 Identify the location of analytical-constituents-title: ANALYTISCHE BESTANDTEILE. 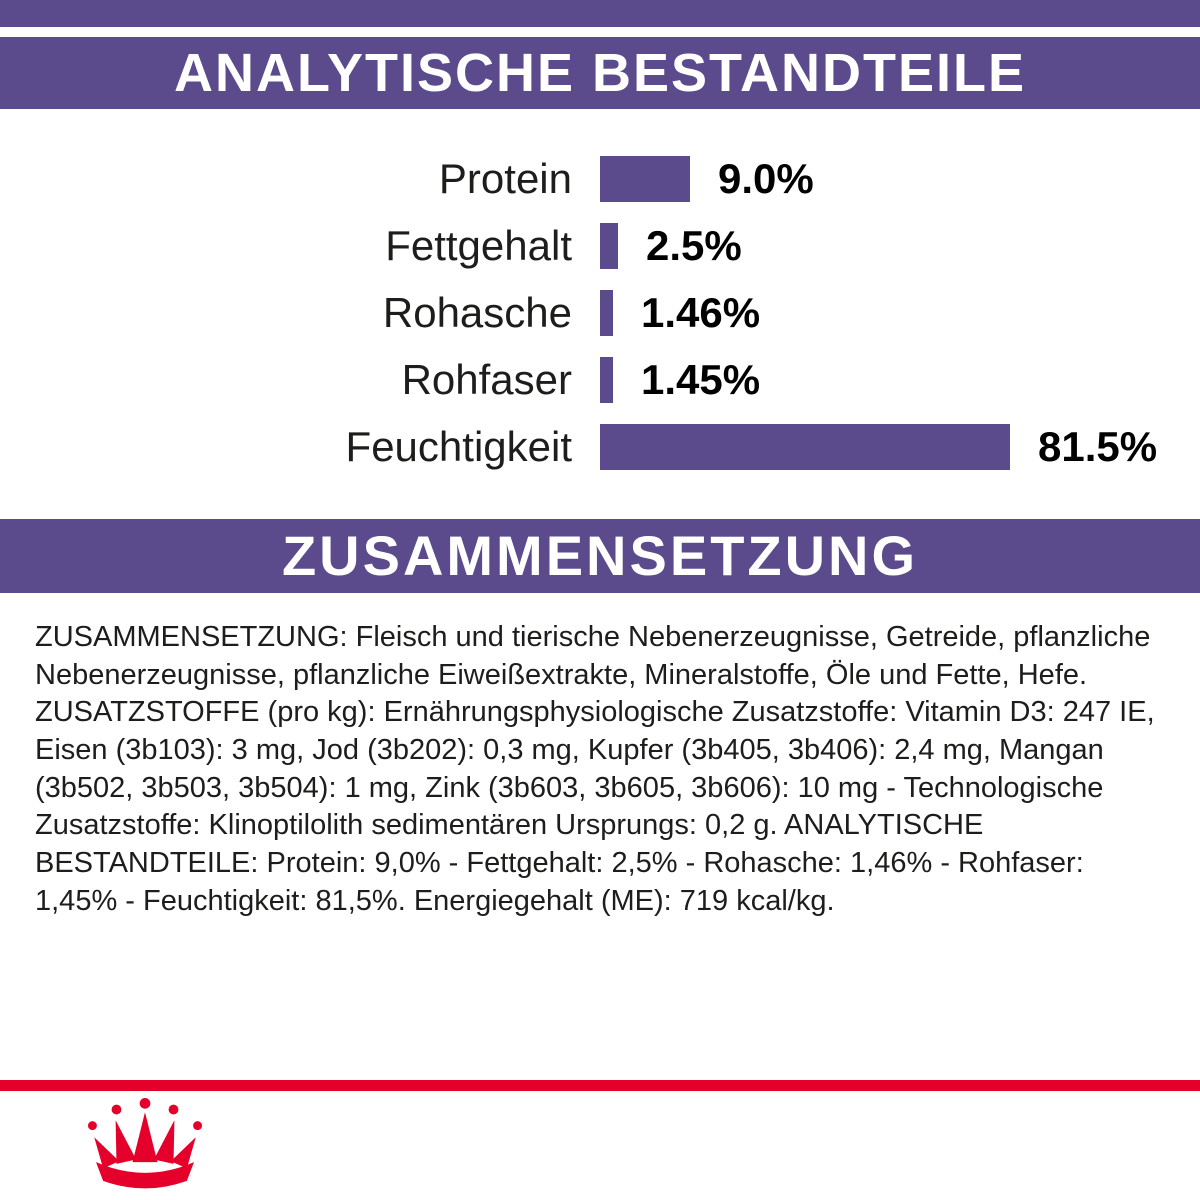
(600, 73).